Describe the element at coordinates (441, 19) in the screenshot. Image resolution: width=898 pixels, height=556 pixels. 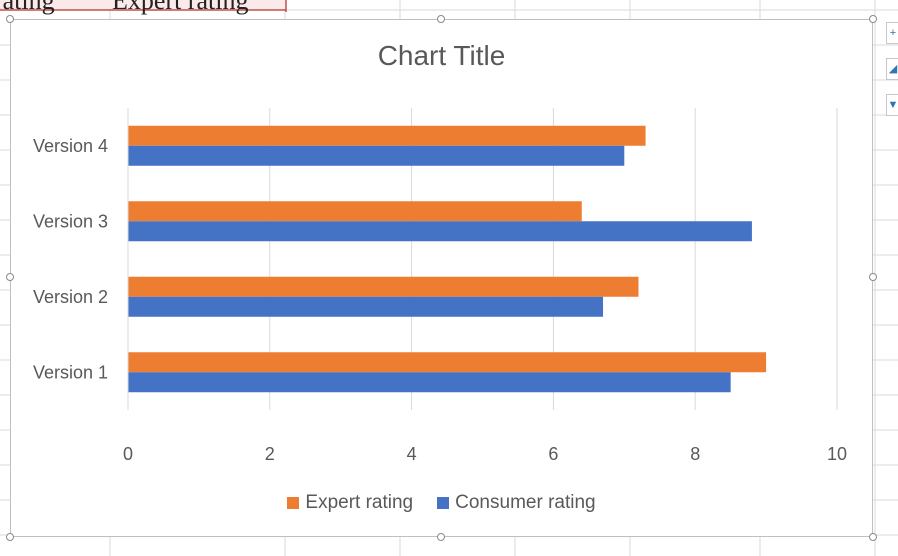
I see `resize-handle-top-middle` at that location.